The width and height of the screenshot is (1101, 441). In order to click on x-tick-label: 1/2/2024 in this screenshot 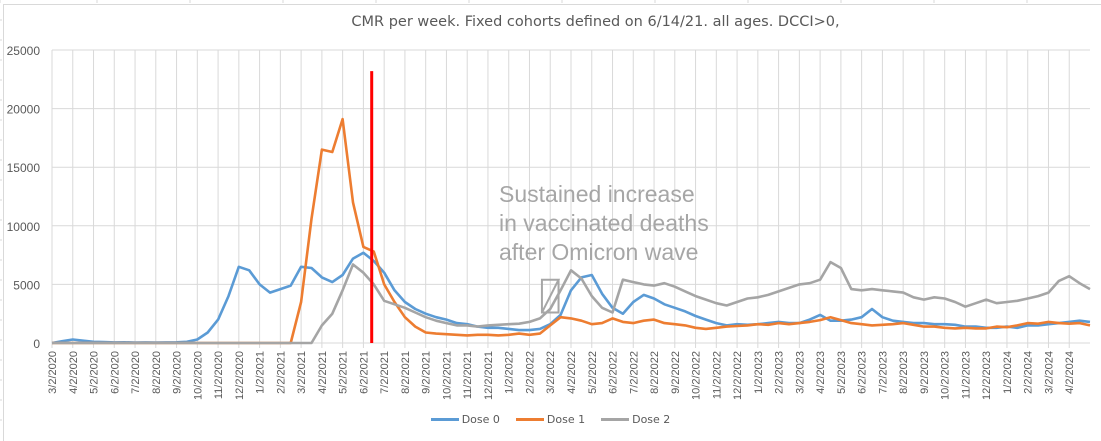, I will do `click(1008, 372)`.